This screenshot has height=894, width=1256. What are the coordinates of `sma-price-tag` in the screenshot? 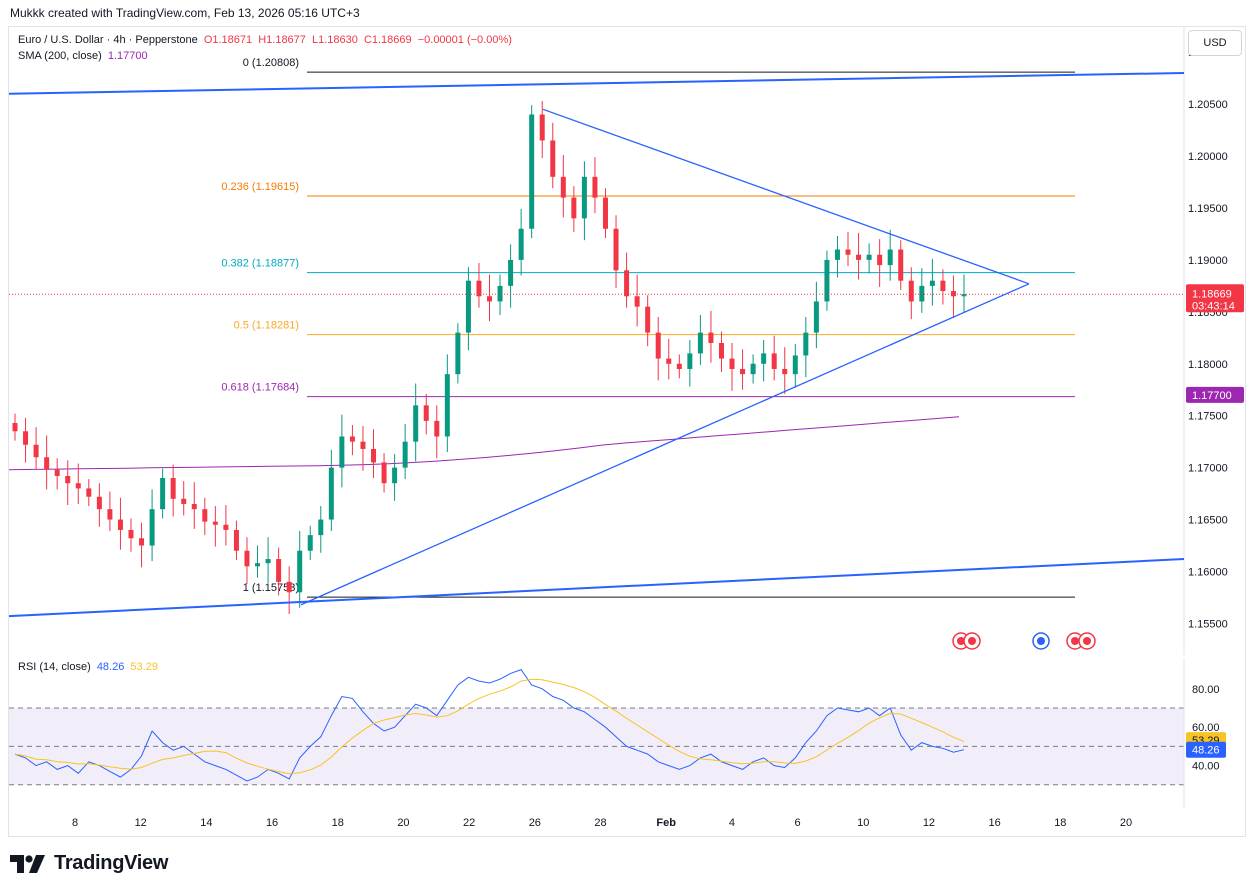 It's located at (1215, 394).